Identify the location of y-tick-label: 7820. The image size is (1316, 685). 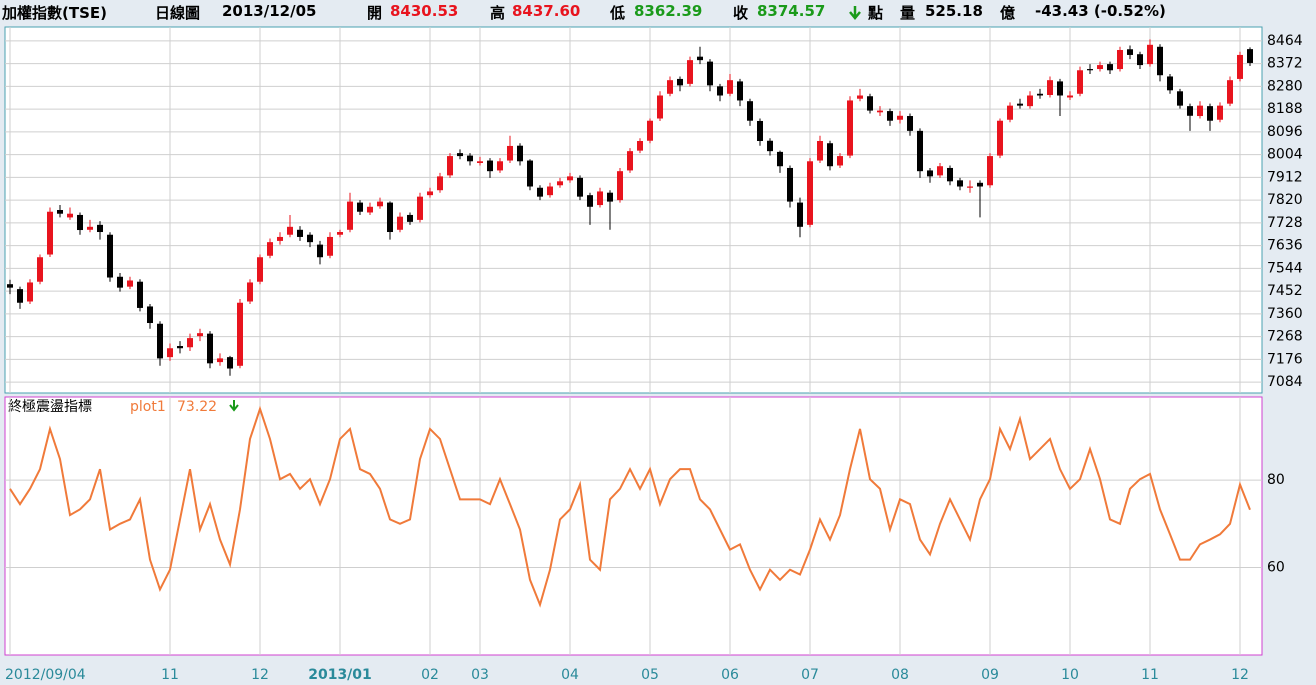
(1285, 200).